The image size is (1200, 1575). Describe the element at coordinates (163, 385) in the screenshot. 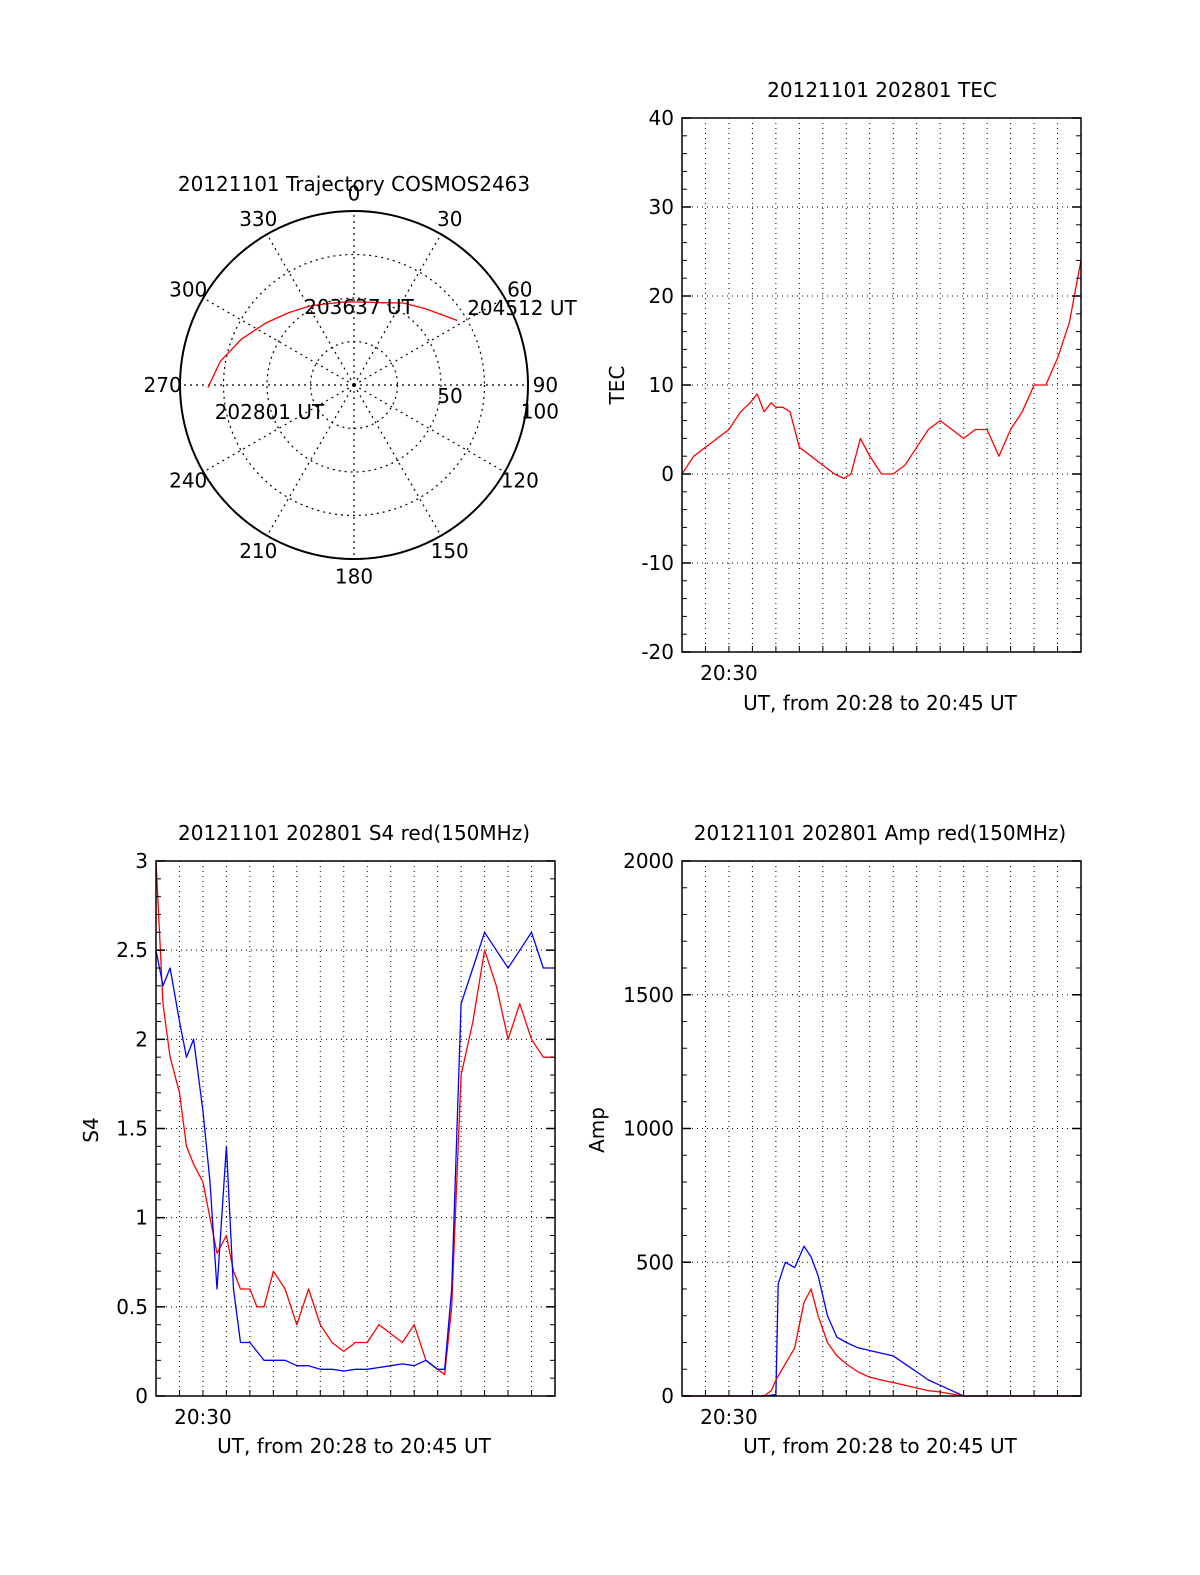

I see `azimuth-label: 270` at that location.